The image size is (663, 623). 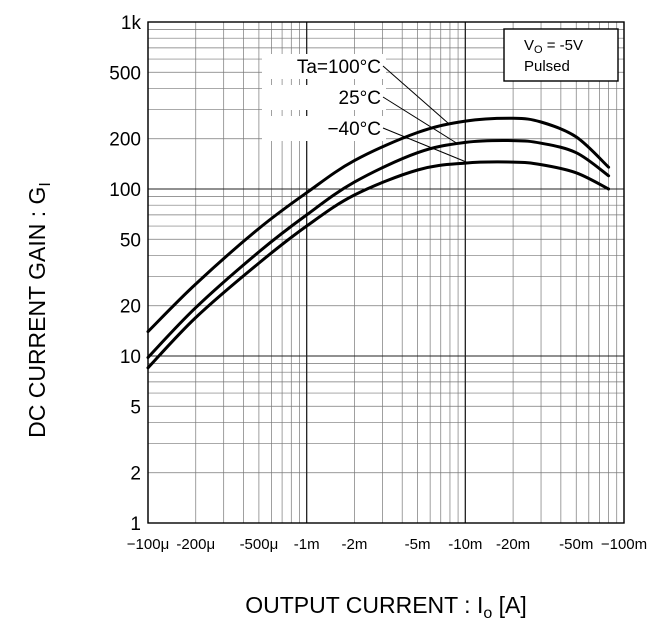 What do you see at coordinates (135, 474) in the screenshot?
I see `y-tick-label: 2` at bounding box center [135, 474].